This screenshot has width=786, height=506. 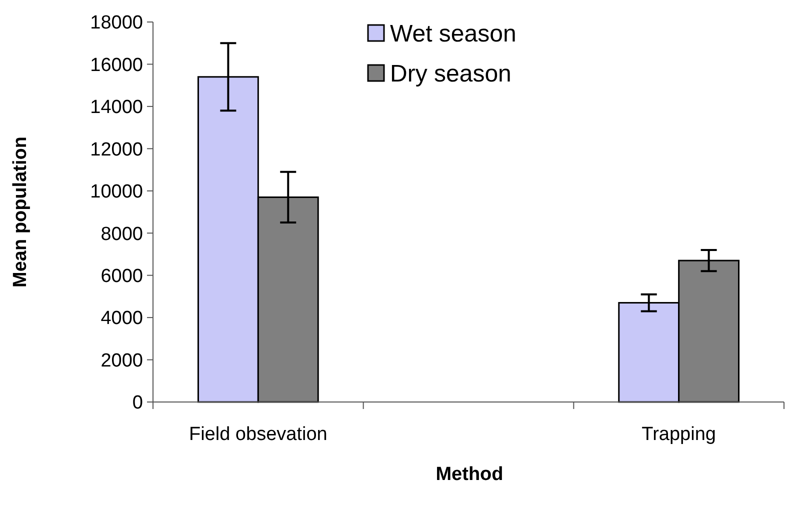 What do you see at coordinates (121, 361) in the screenshot?
I see `y-tick-label: 2000` at bounding box center [121, 361].